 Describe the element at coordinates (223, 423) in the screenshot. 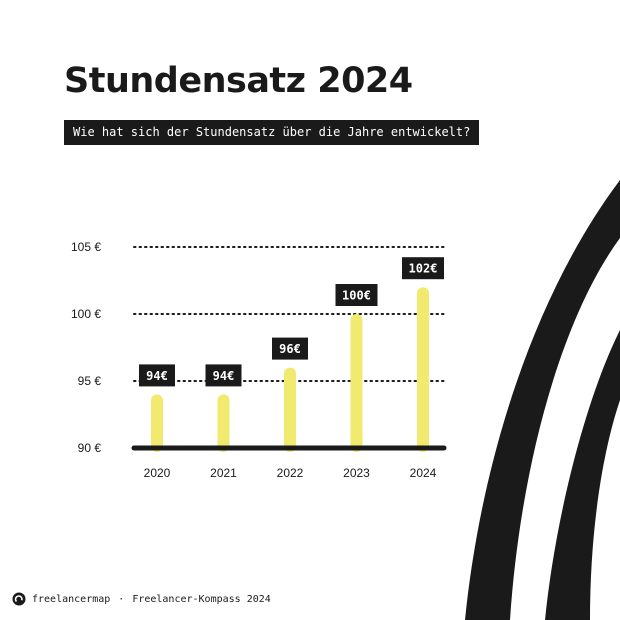

I see `bar-2021` at that location.